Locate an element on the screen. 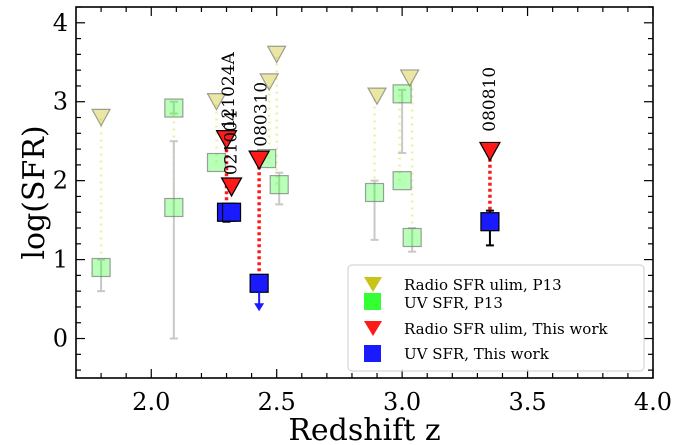 Image resolution: width=694 pixels, height=445 pixels. legend-uv-p13-marker is located at coordinates (372, 301).